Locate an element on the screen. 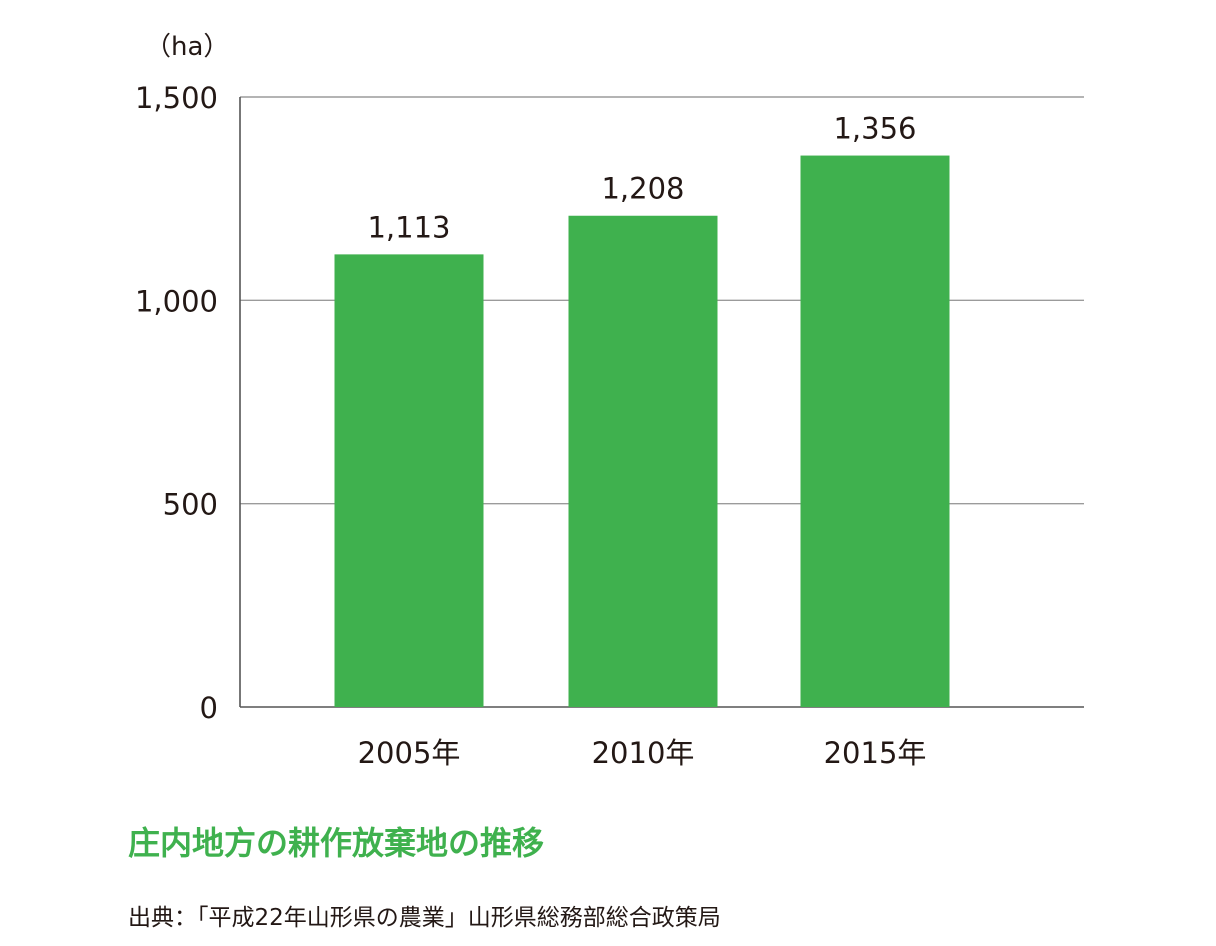 This screenshot has width=1216, height=946. bar-2005年 is located at coordinates (409, 480).